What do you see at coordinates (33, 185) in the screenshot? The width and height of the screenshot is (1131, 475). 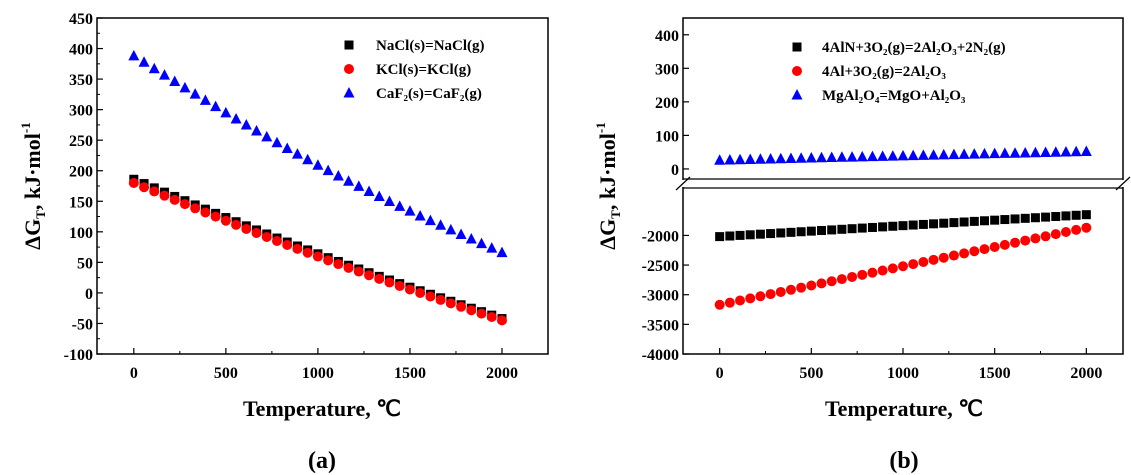 I see `panel-a-y-axis-label: ΔGT, kJ·mol-1` at bounding box center [33, 185].